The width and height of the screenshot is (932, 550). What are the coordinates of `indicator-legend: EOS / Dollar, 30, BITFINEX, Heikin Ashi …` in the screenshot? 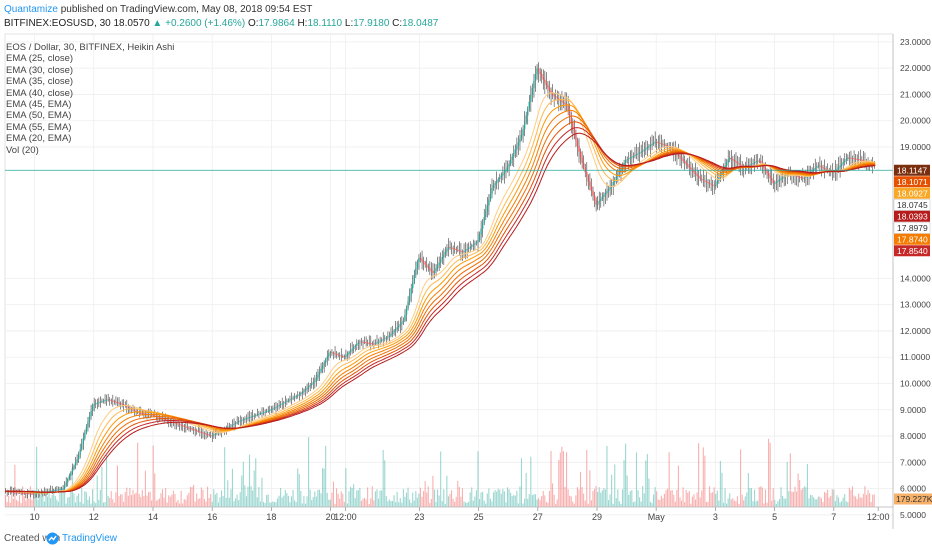 It's located at (90, 99).